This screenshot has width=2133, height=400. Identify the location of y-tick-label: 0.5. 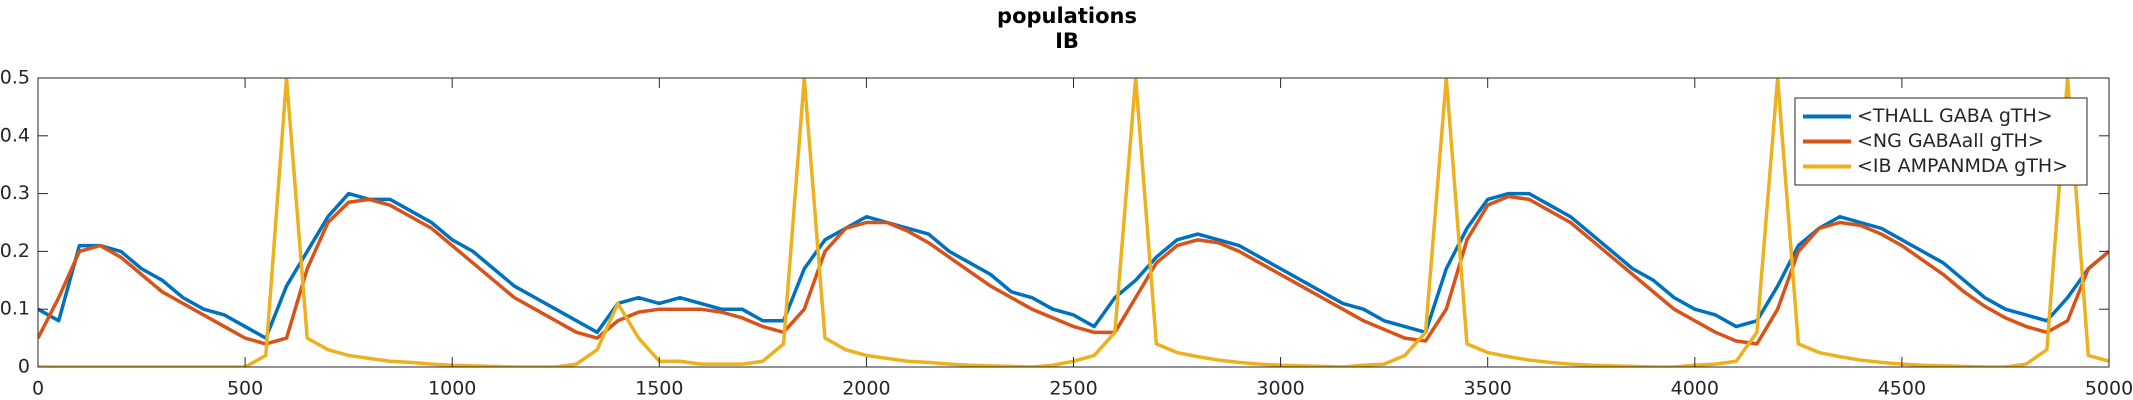
(15, 78).